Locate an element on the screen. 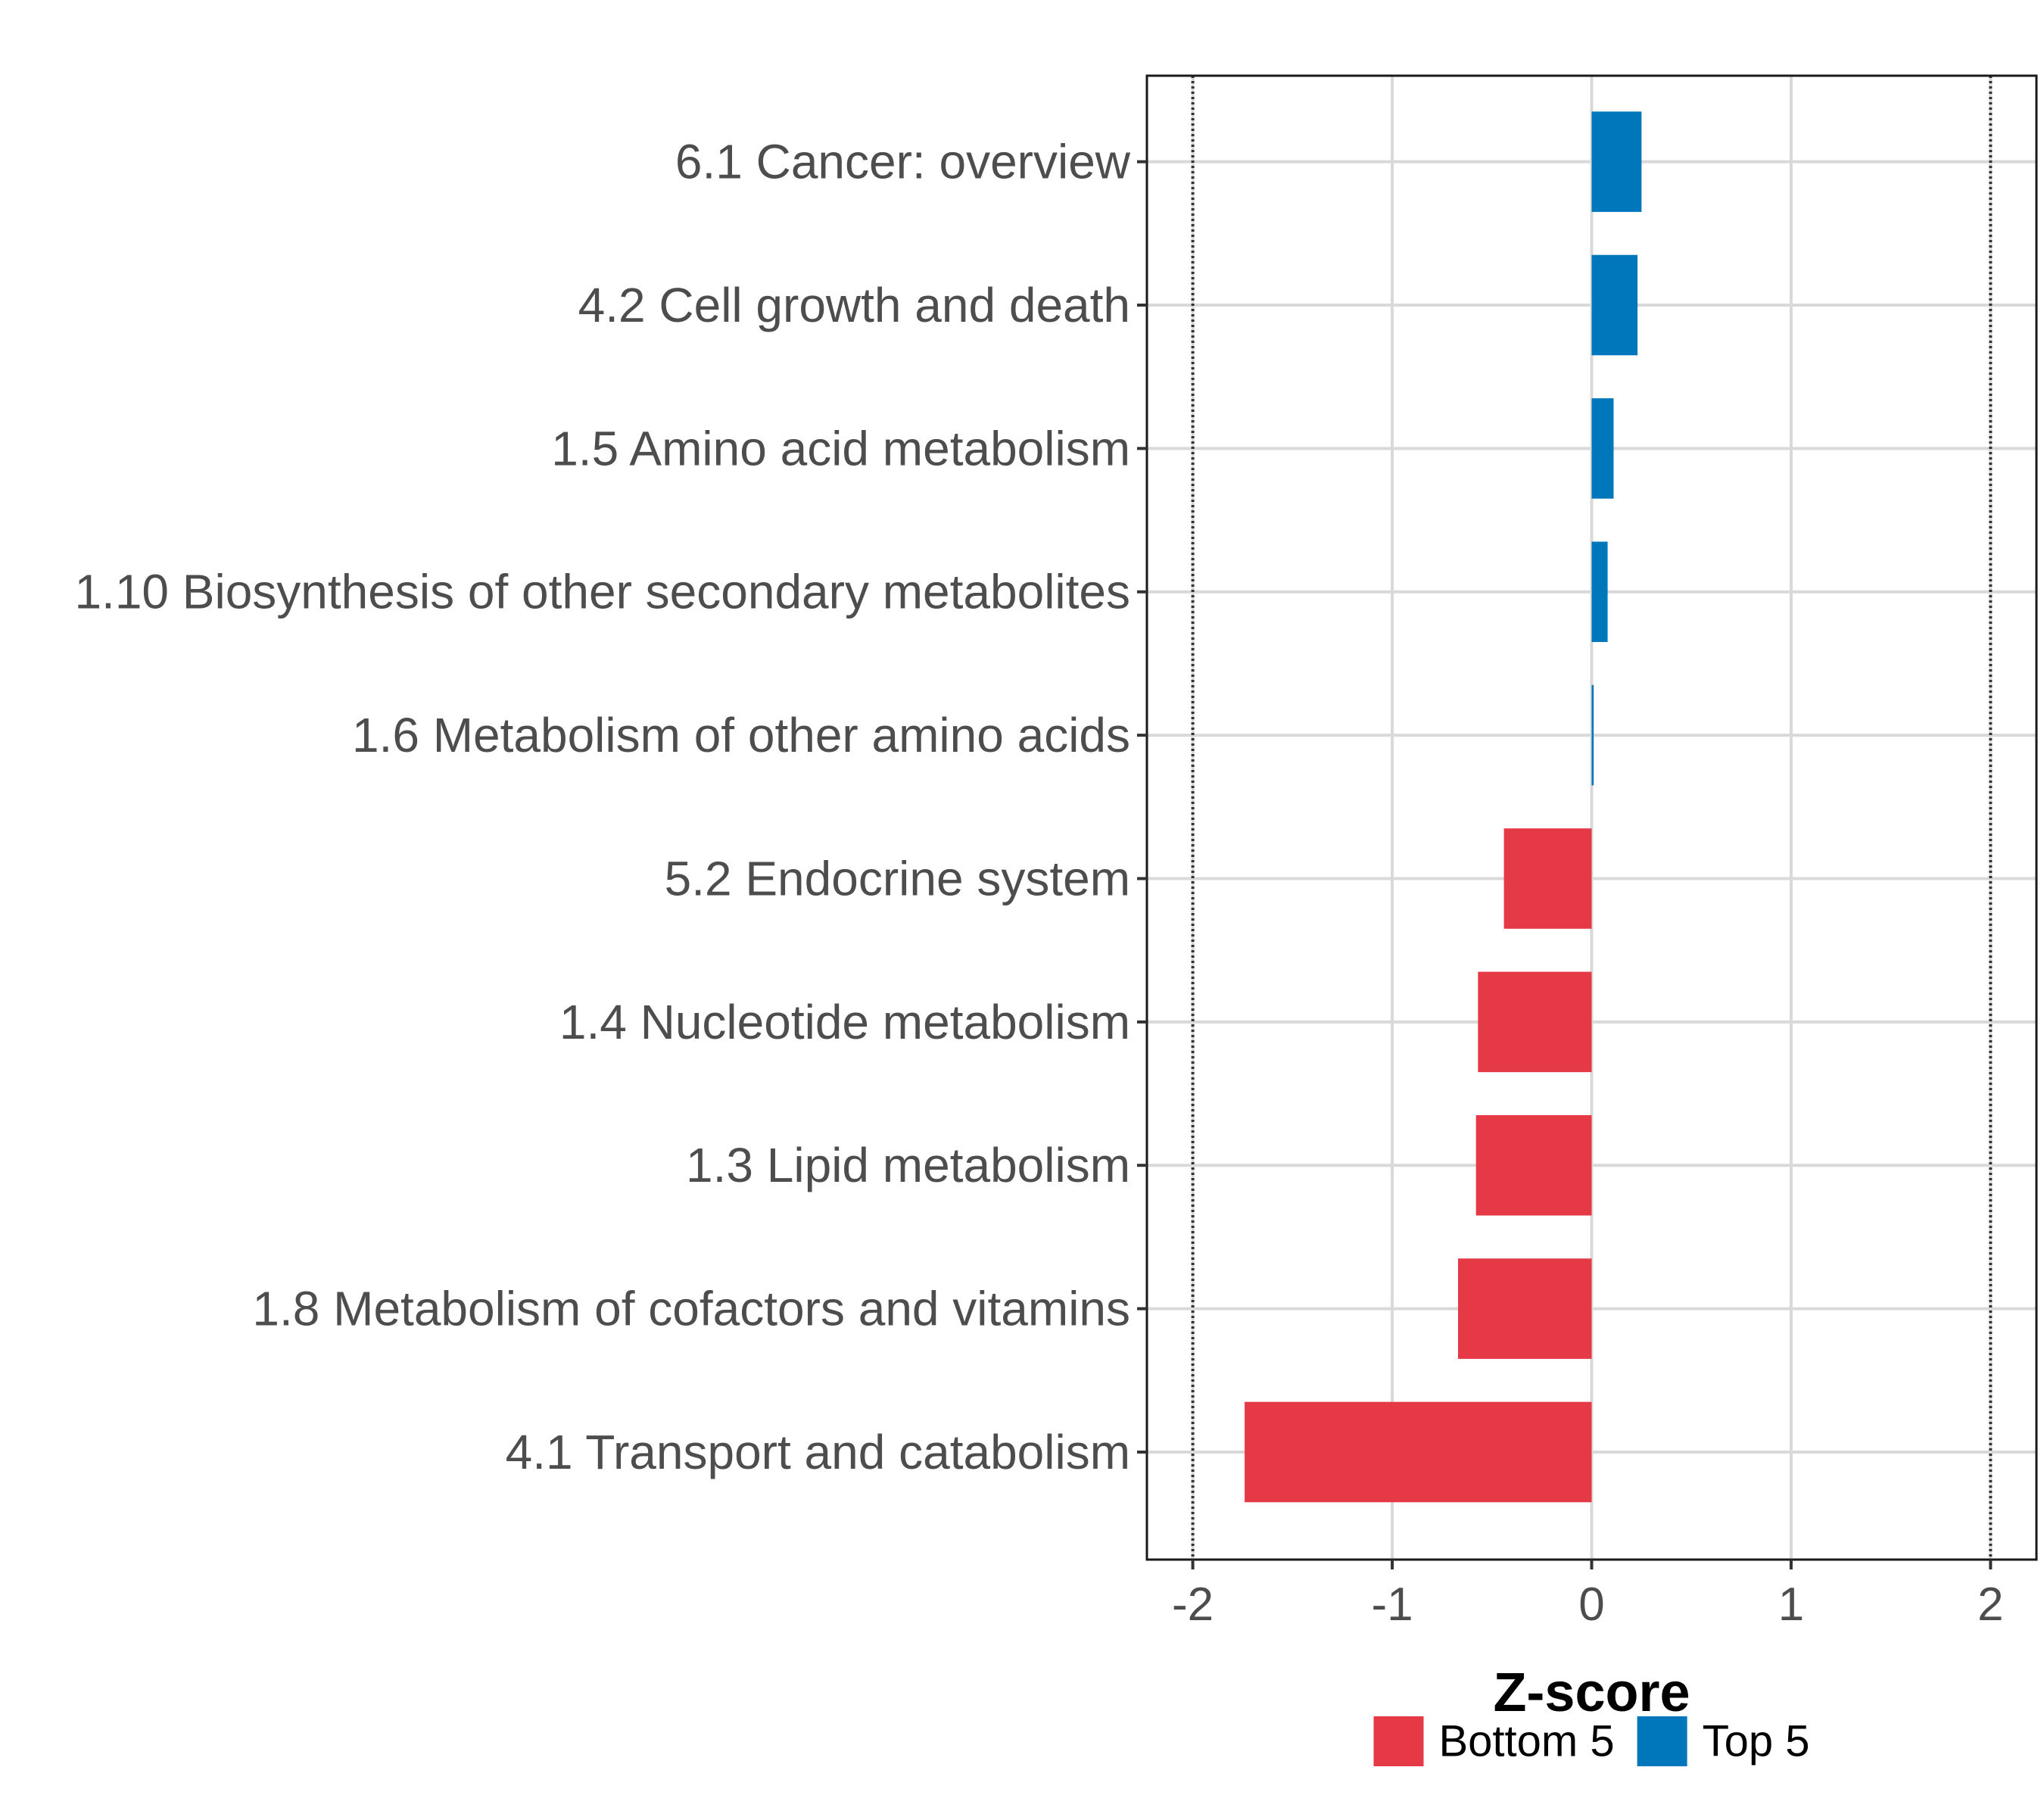 Image resolution: width=2044 pixels, height=1817 pixels. category-label: 6.1 Cancer: overview is located at coordinates (903, 162).